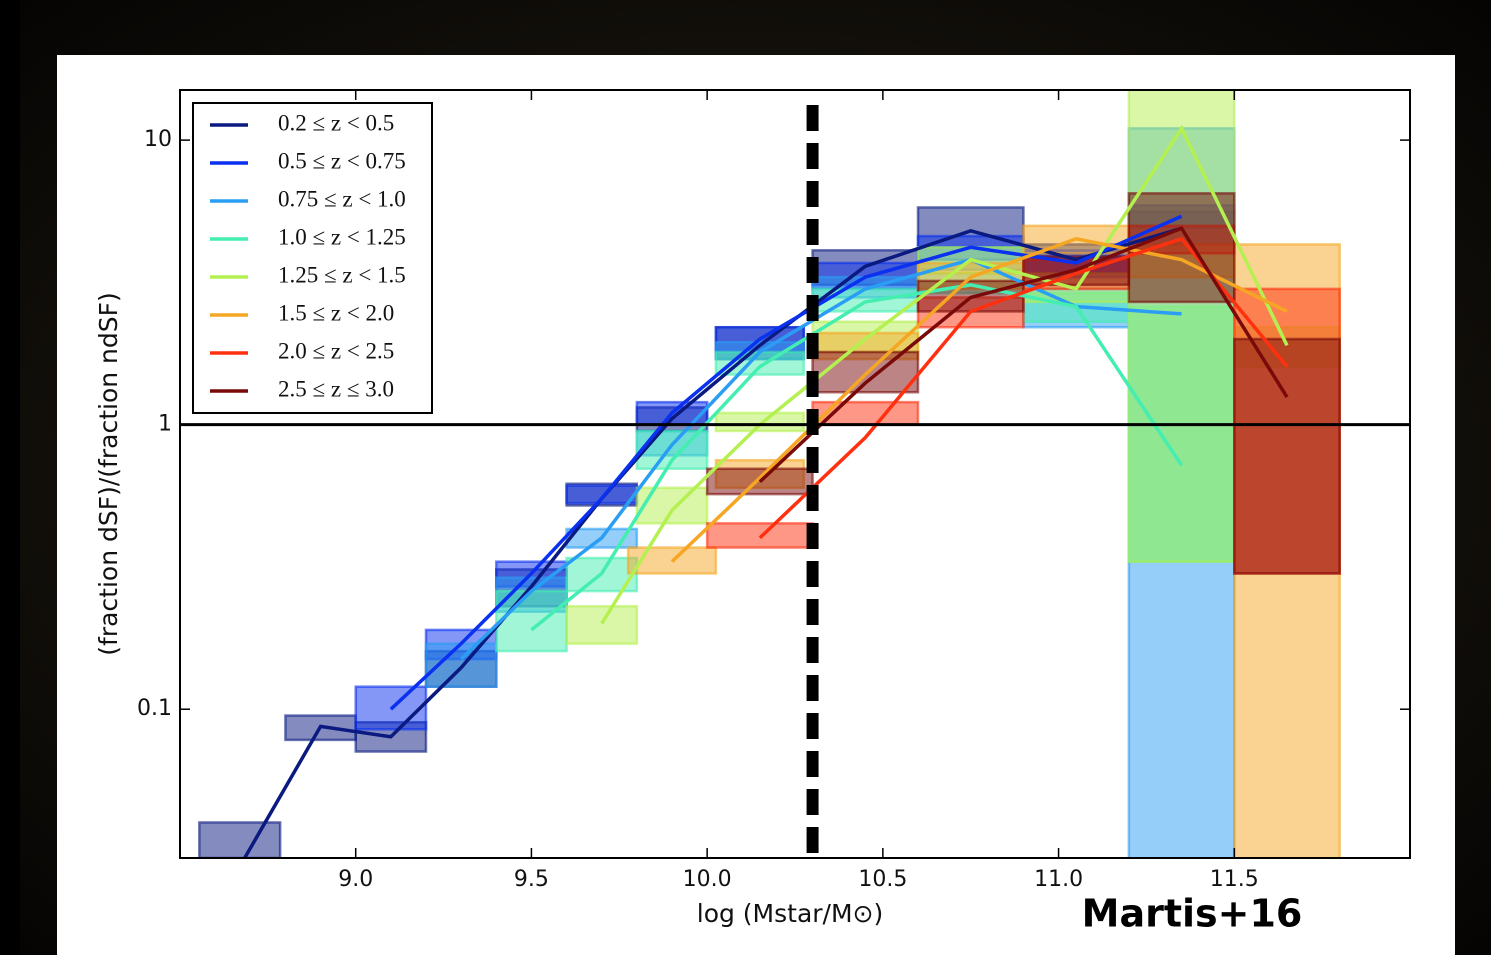 Image resolution: width=1491 pixels, height=955 pixels. Describe the element at coordinates (108, 473) in the screenshot. I see `y-axis-label: (fraction dSF)/(fraction ndSF)` at that location.